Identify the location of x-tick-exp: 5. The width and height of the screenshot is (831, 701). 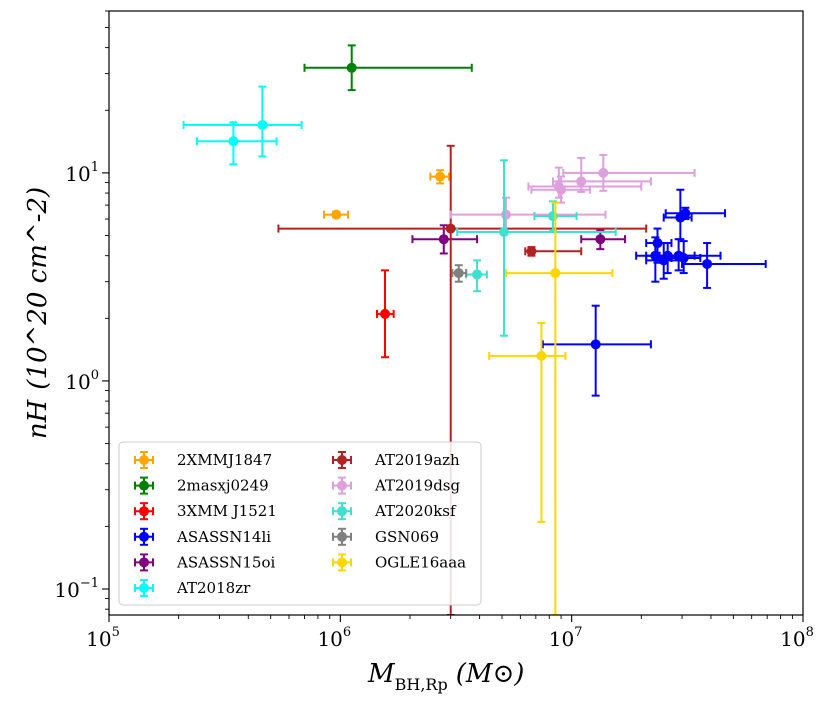
(116, 632).